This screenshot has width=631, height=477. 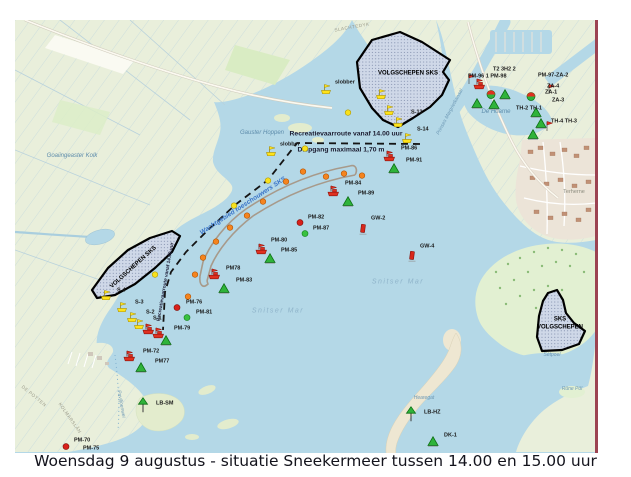 What do you see at coordinates (82, 397) in the screenshot?
I see `land-de-potten` at bounding box center [82, 397].